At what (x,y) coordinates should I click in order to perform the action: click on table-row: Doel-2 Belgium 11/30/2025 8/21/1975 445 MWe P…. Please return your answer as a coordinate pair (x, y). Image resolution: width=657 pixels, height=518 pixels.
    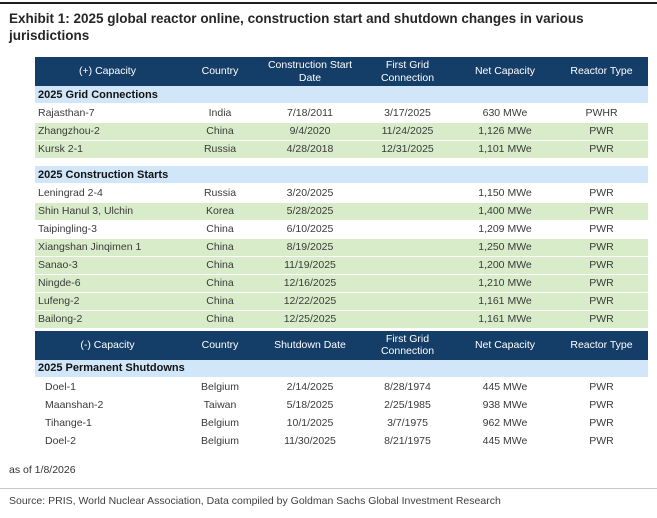
    Looking at the image, I should click on (341, 441).